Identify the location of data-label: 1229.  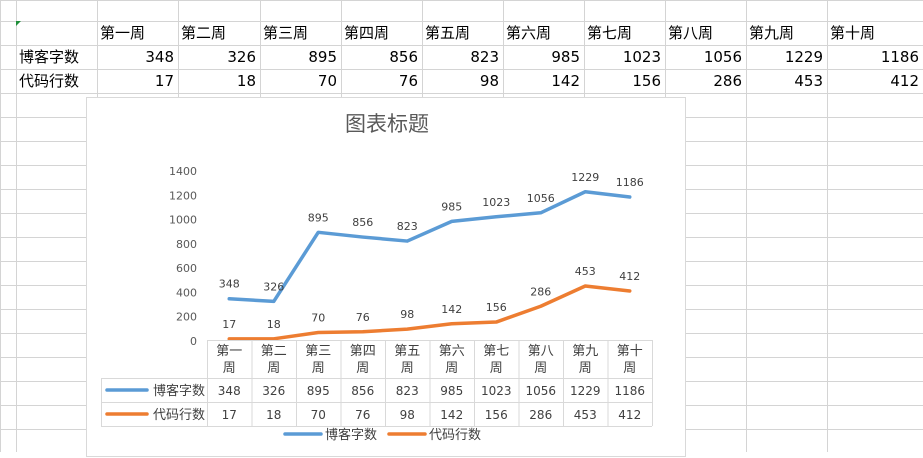
(585, 177).